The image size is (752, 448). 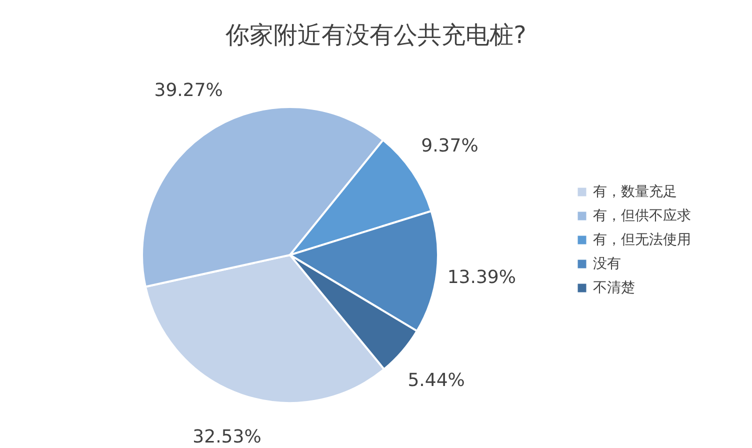 I want to click on legend-label: 不清楚, so click(x=614, y=288).